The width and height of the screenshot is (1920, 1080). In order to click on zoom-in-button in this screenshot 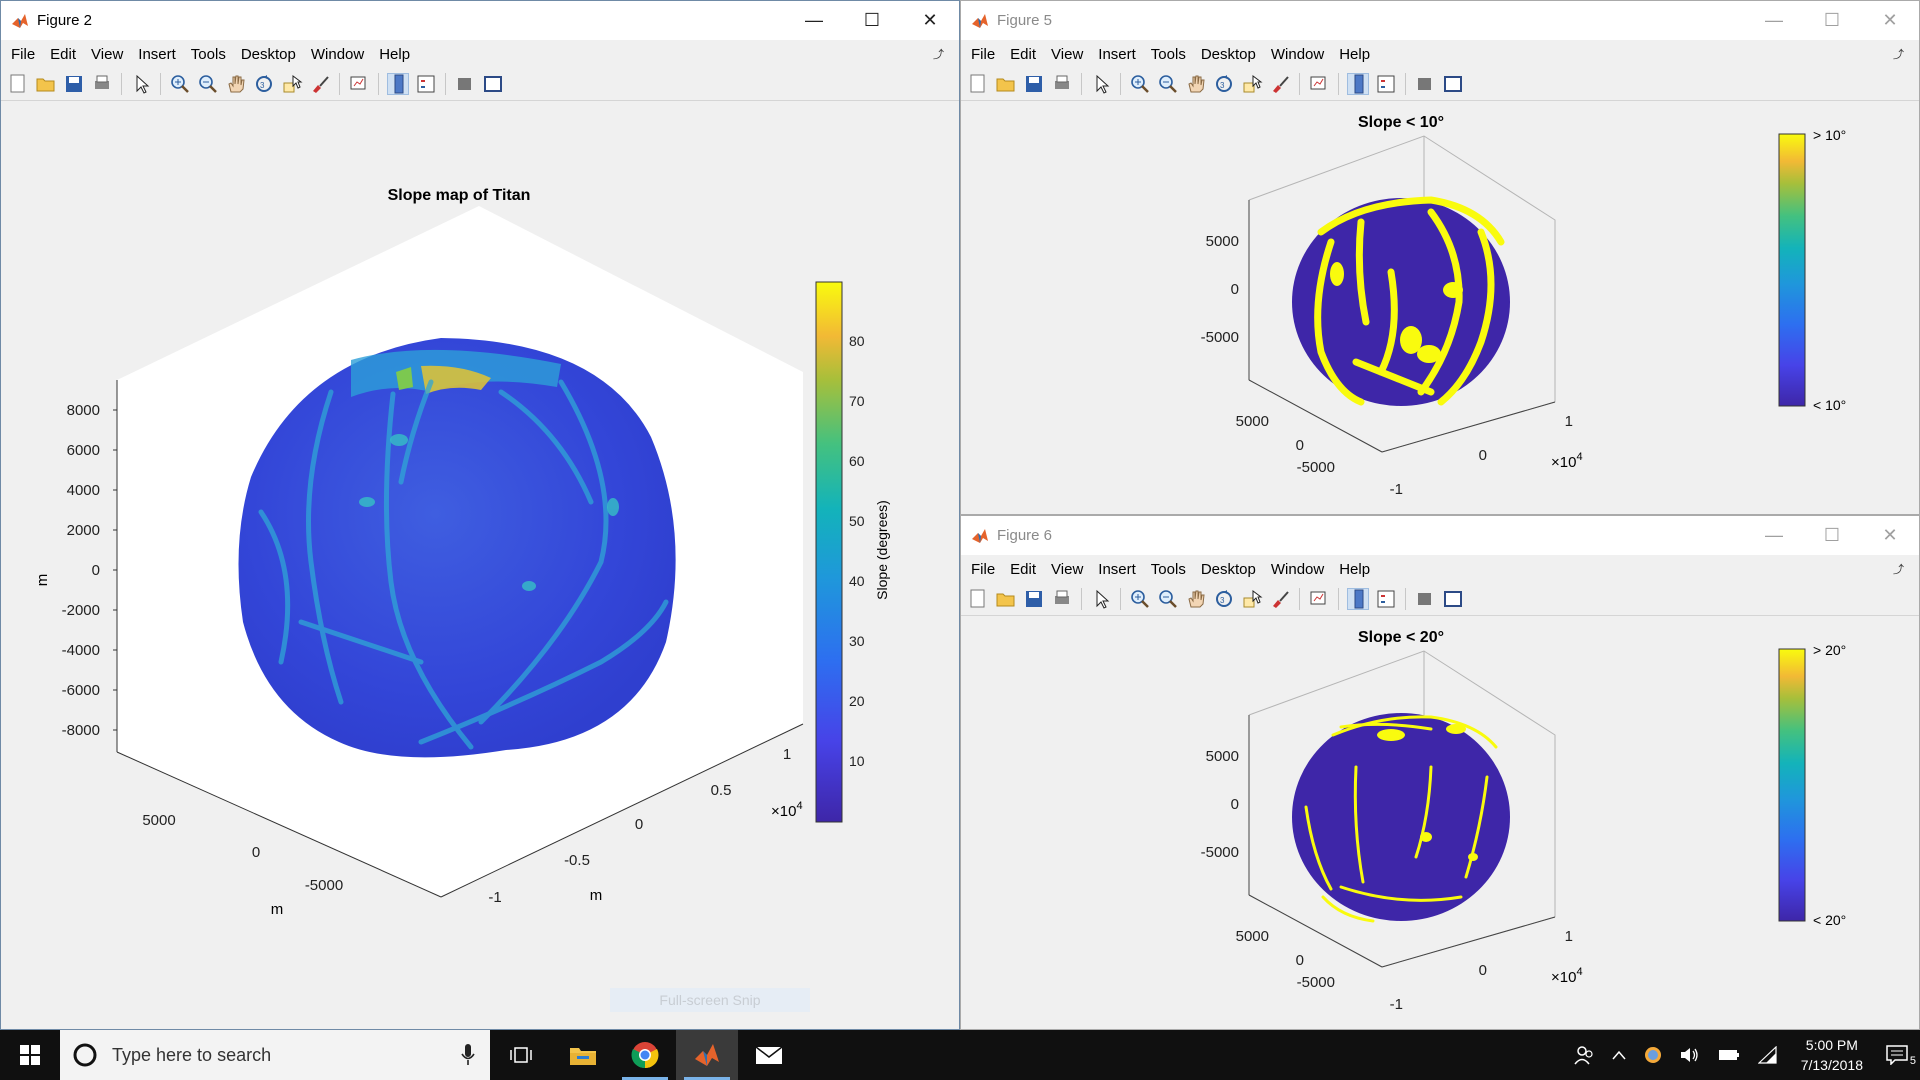, I will do `click(1140, 599)`.